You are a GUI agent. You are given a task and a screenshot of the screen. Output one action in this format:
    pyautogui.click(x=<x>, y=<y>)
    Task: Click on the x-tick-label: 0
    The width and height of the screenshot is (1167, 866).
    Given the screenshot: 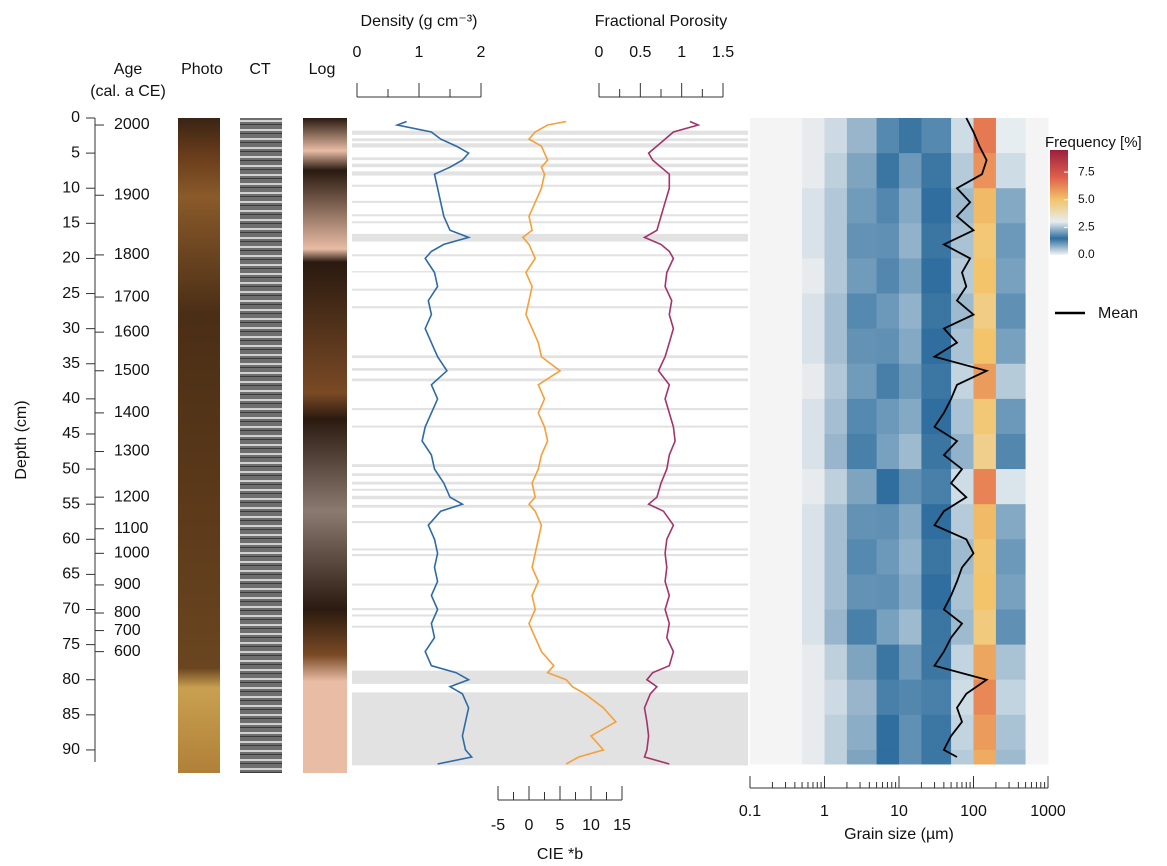 What is the action you would take?
    pyautogui.click(x=529, y=825)
    